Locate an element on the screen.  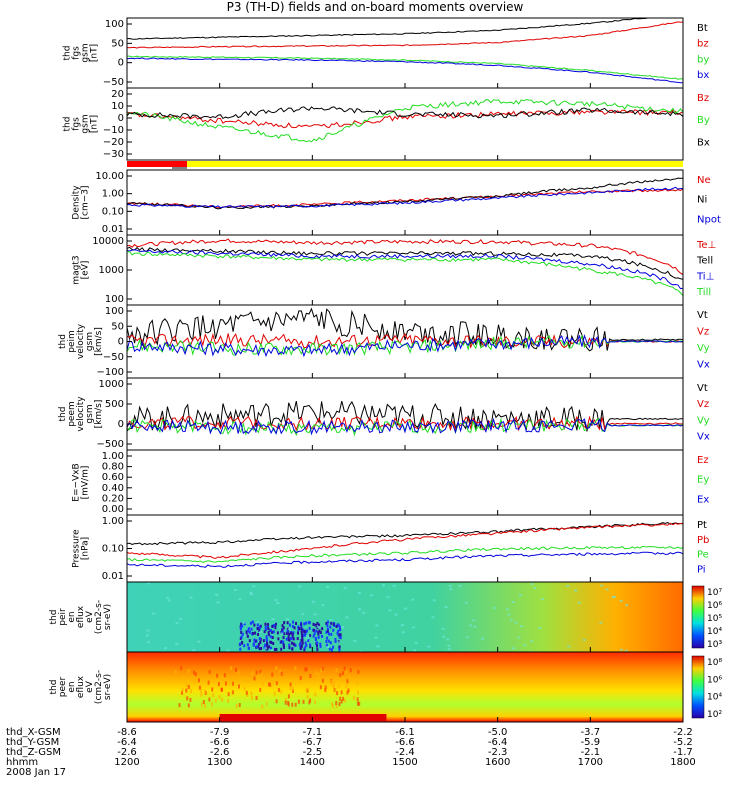
panel-3-frame is located at coordinates (405, 270).